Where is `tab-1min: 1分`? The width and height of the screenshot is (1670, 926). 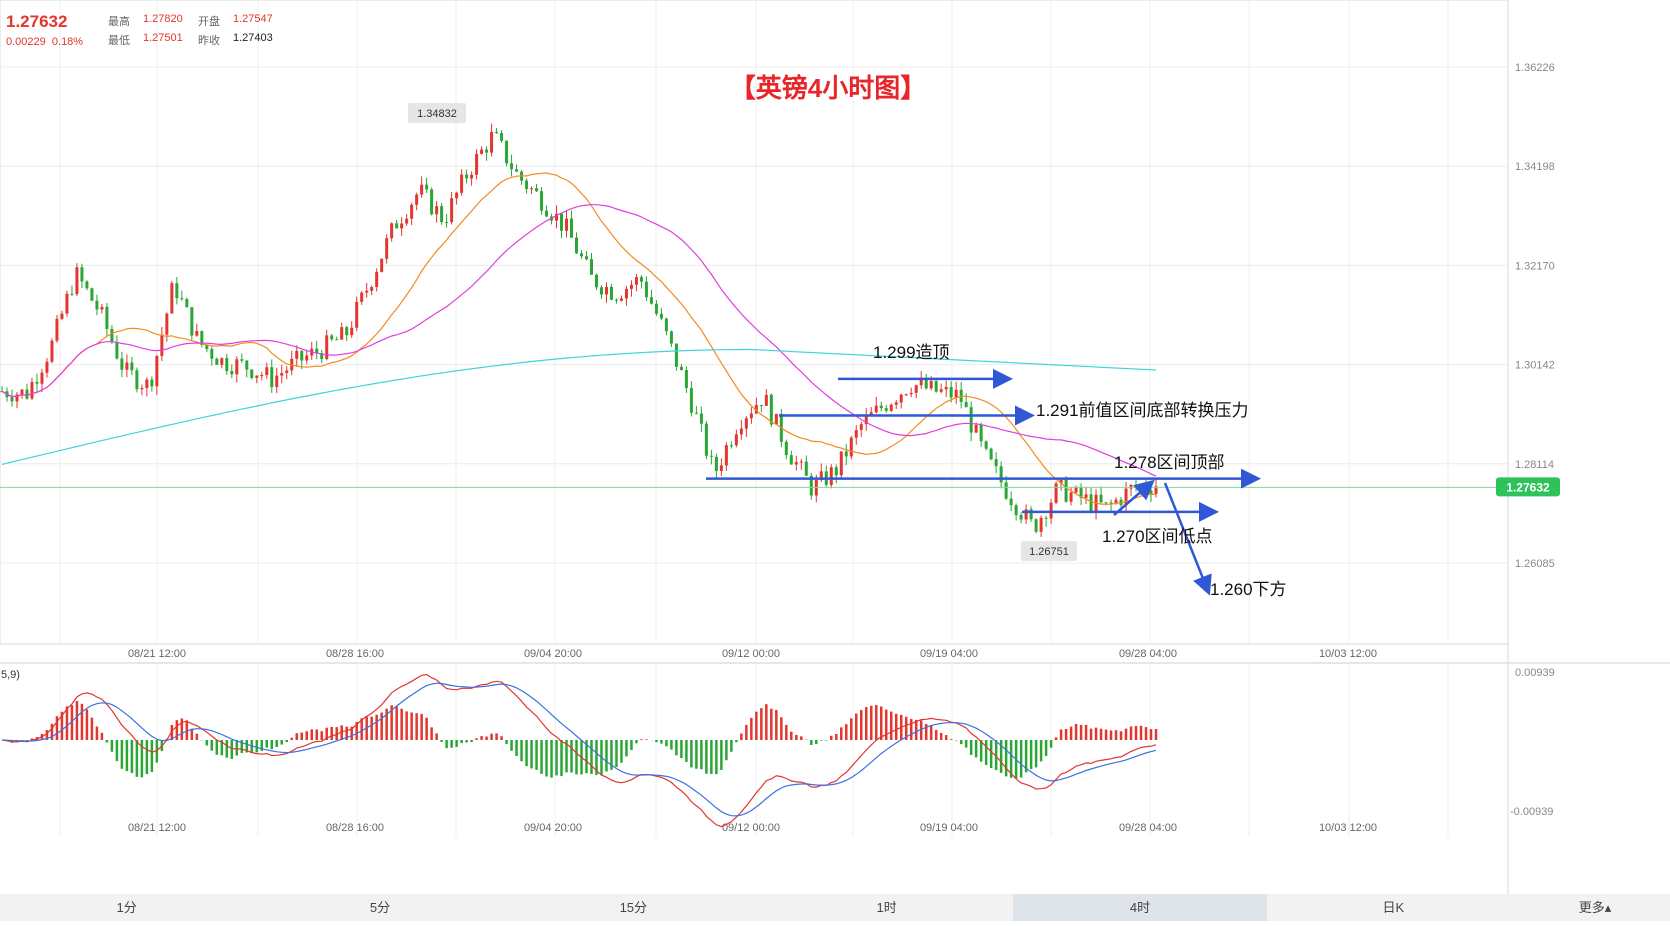 tab-1min: 1分 is located at coordinates (126, 907).